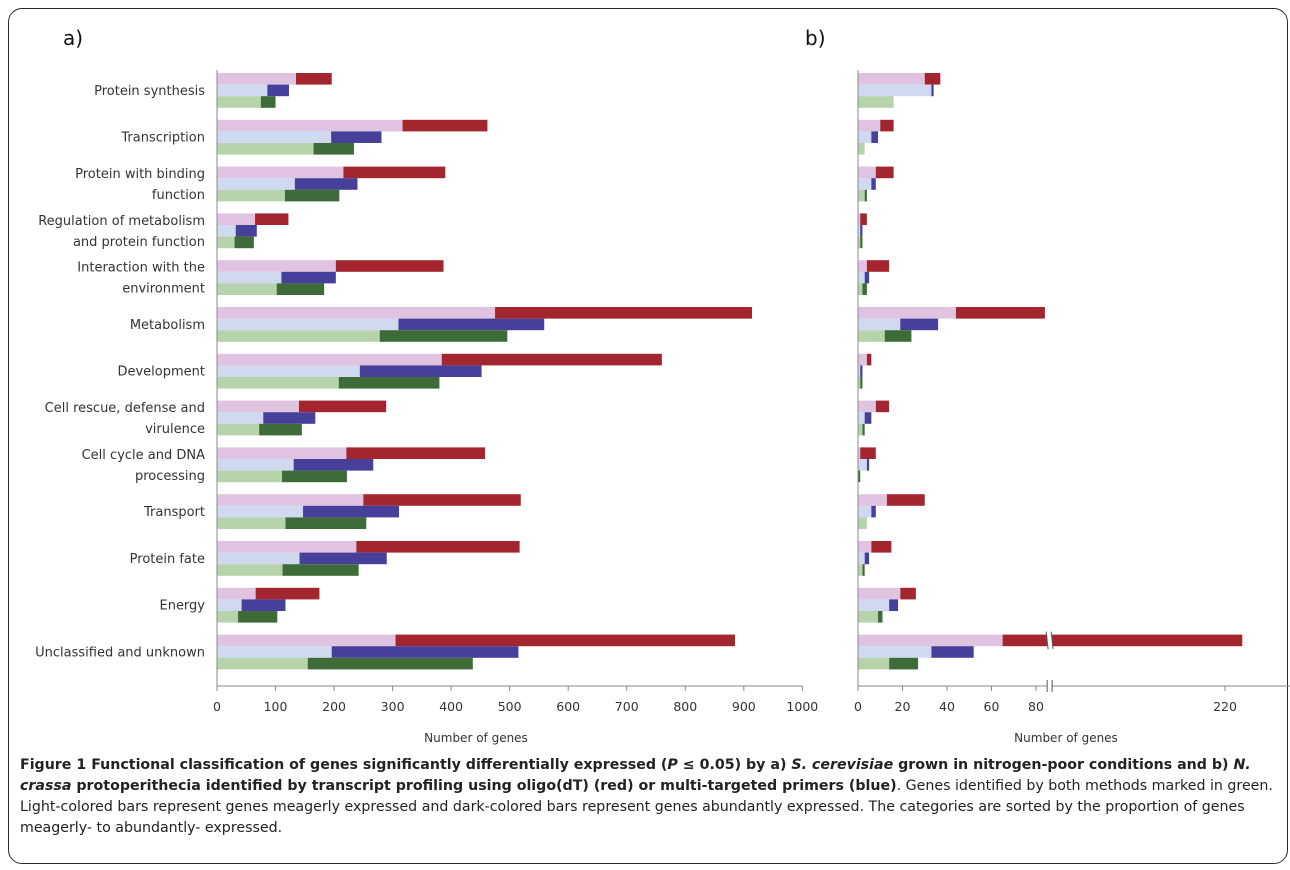 The height and width of the screenshot is (870, 1290). What do you see at coordinates (141, 268) in the screenshot?
I see `category-label-interaction-with-the-environment-line-1: Interaction with the` at bounding box center [141, 268].